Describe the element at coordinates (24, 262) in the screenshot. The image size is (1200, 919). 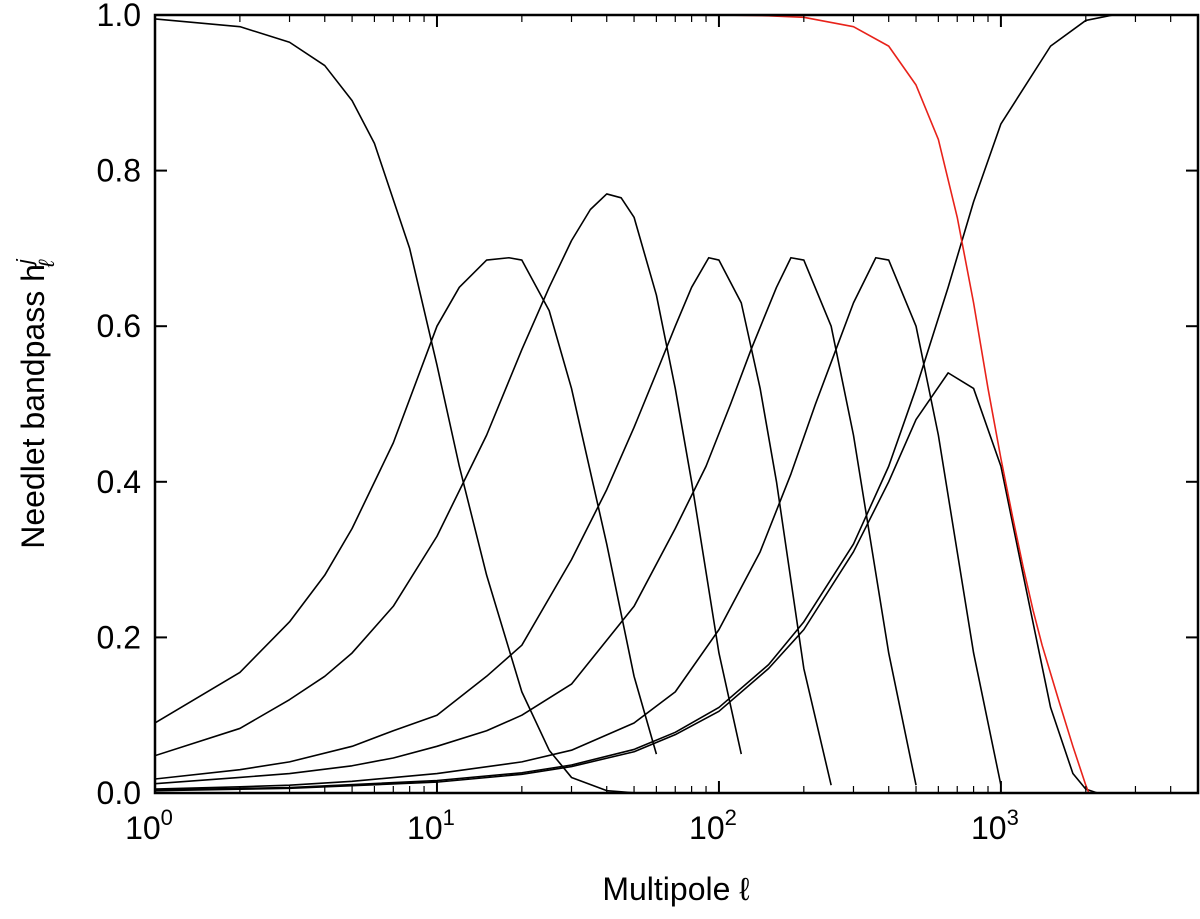
I see `y-axis-label-sup: j` at that location.